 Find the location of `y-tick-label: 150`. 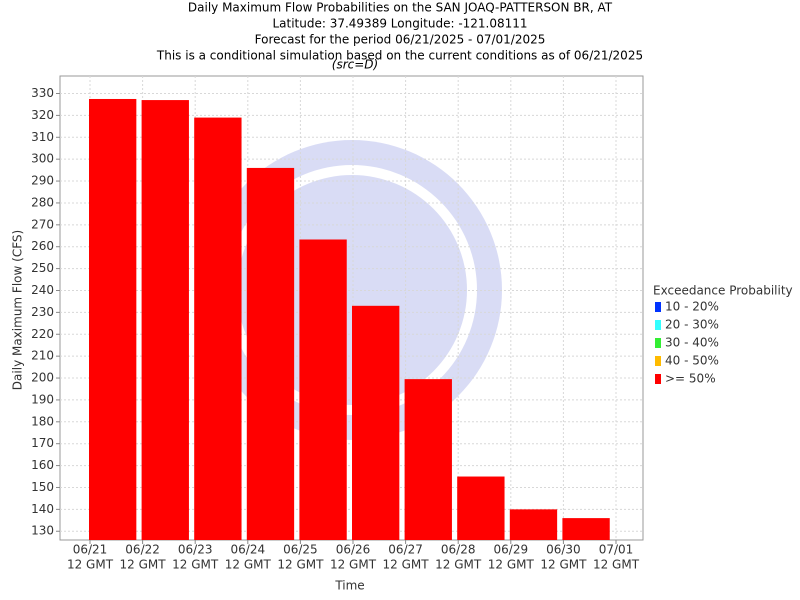

y-tick-label: 150 is located at coordinates (42, 487).